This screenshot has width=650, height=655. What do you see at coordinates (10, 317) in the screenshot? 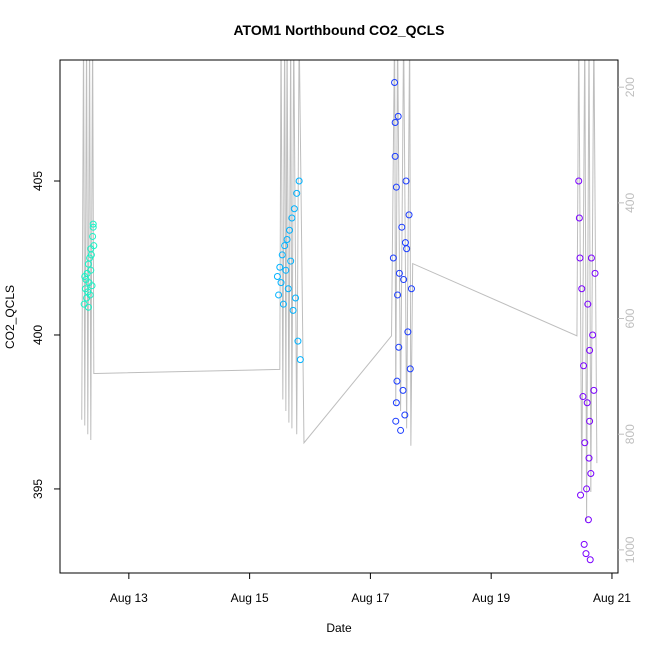
I see `y-axis-label: CO2_QCLS` at bounding box center [10, 317].